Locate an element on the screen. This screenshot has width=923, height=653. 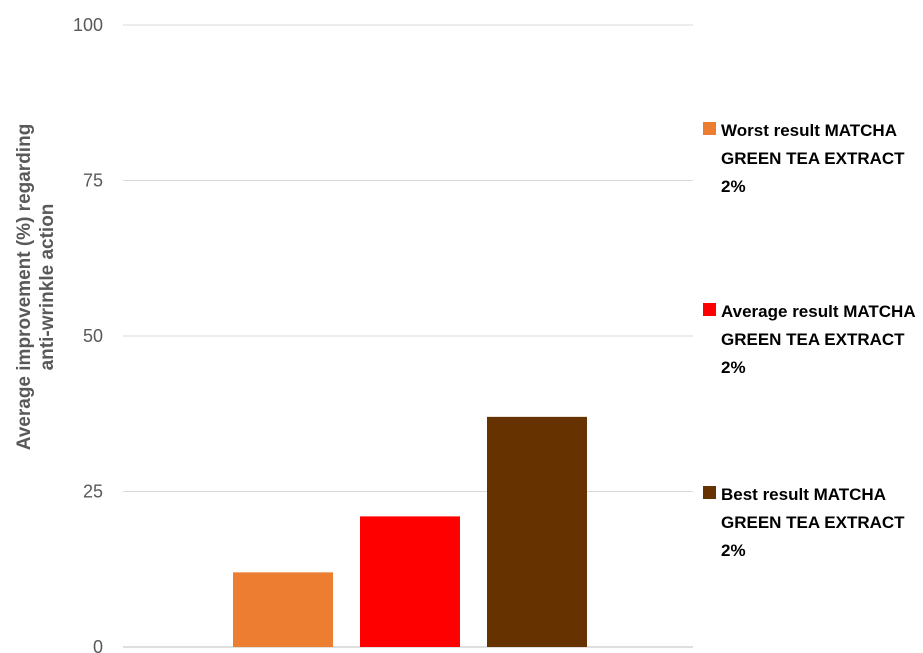
y-tick-label-0: 0 is located at coordinates (98, 645).